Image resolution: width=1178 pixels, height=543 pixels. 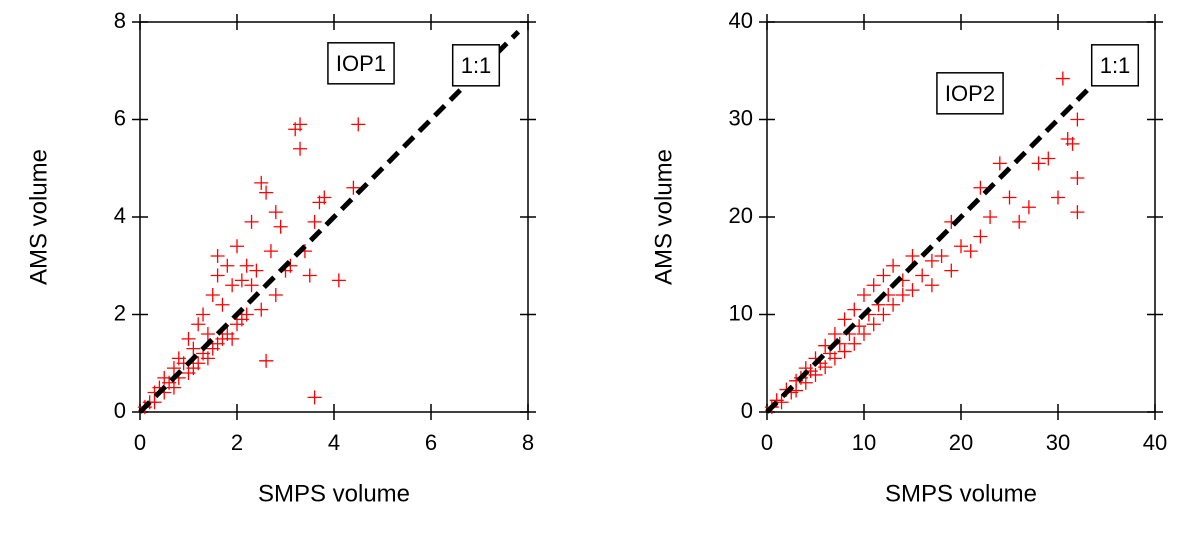 What do you see at coordinates (120, 215) in the screenshot?
I see `y-tick-label: 4` at bounding box center [120, 215].